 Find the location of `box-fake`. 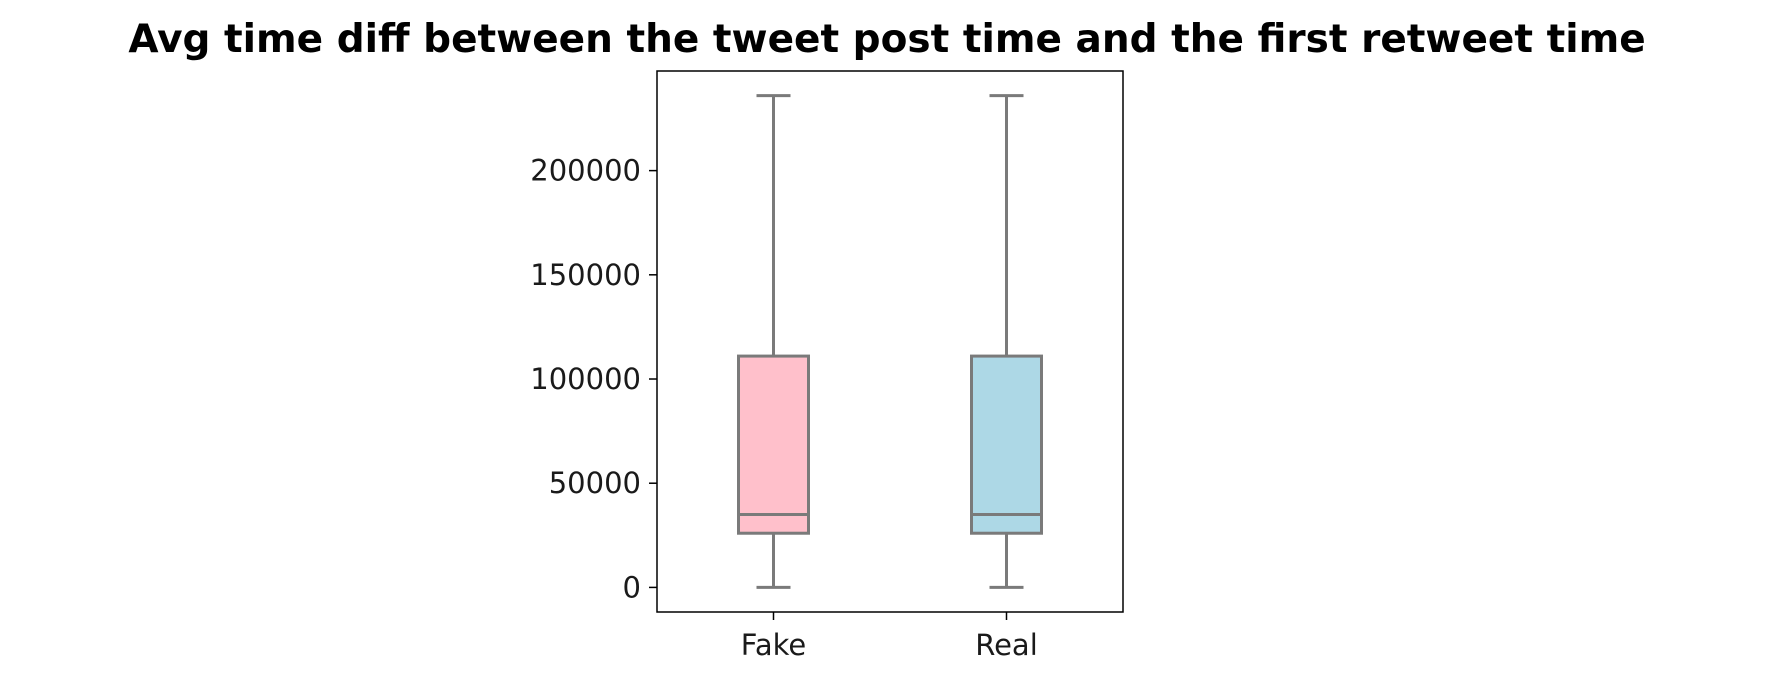

box-fake is located at coordinates (773, 444).